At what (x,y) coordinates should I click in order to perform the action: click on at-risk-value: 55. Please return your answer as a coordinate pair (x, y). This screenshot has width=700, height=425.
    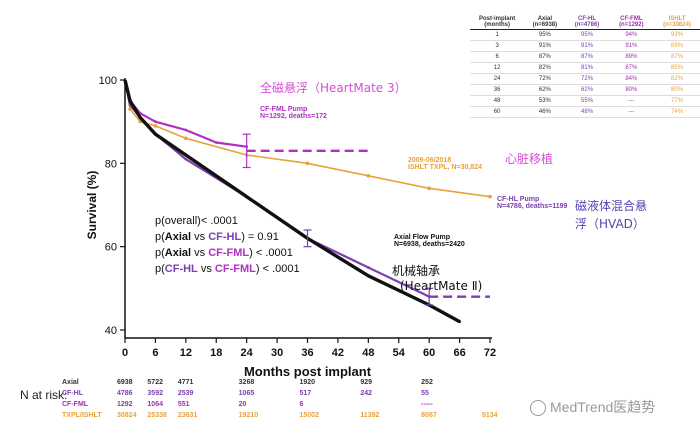
    Looking at the image, I should click on (425, 393).